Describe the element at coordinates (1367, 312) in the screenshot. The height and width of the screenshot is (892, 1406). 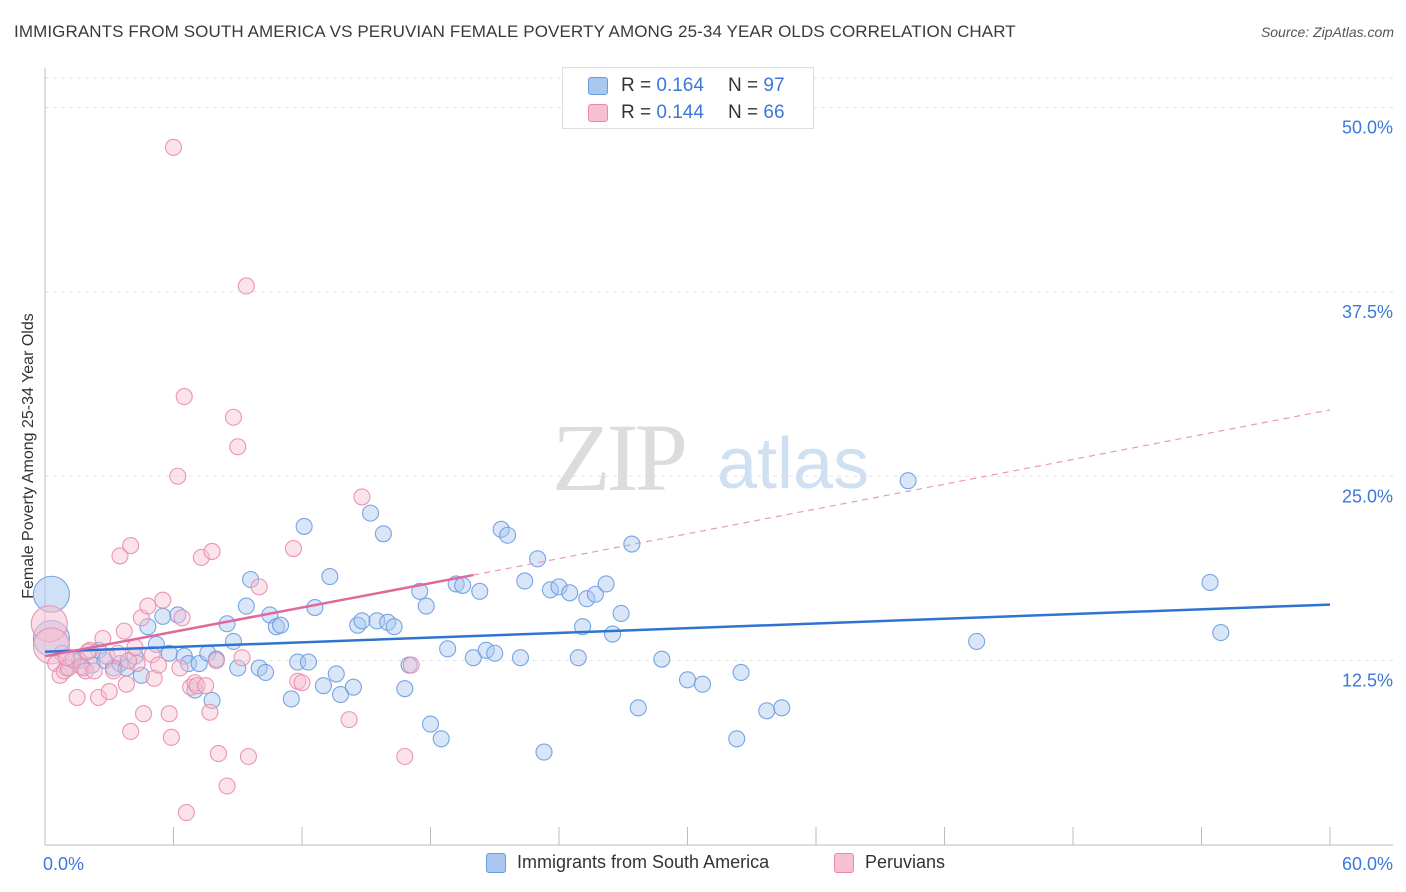
I see `y-tick-label: 37.5%` at that location.